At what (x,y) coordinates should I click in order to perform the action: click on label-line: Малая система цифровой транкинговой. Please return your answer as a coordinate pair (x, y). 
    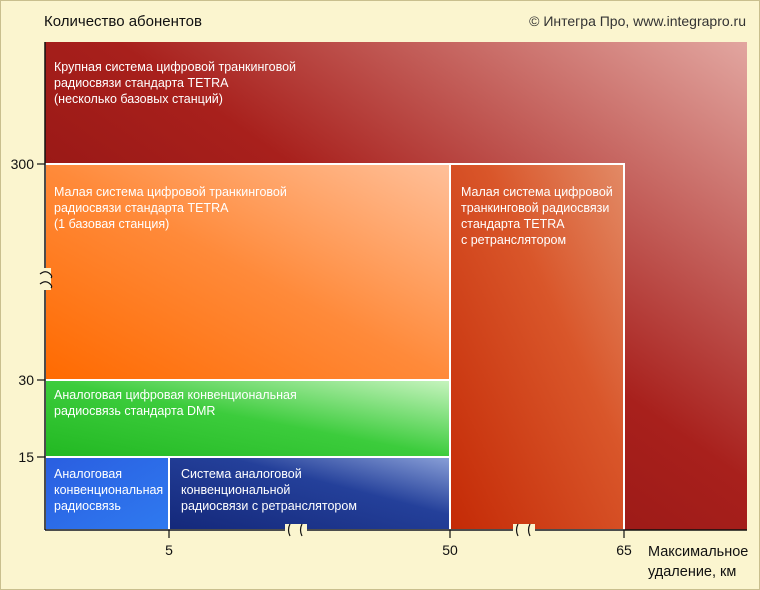
    Looking at the image, I should click on (170, 192).